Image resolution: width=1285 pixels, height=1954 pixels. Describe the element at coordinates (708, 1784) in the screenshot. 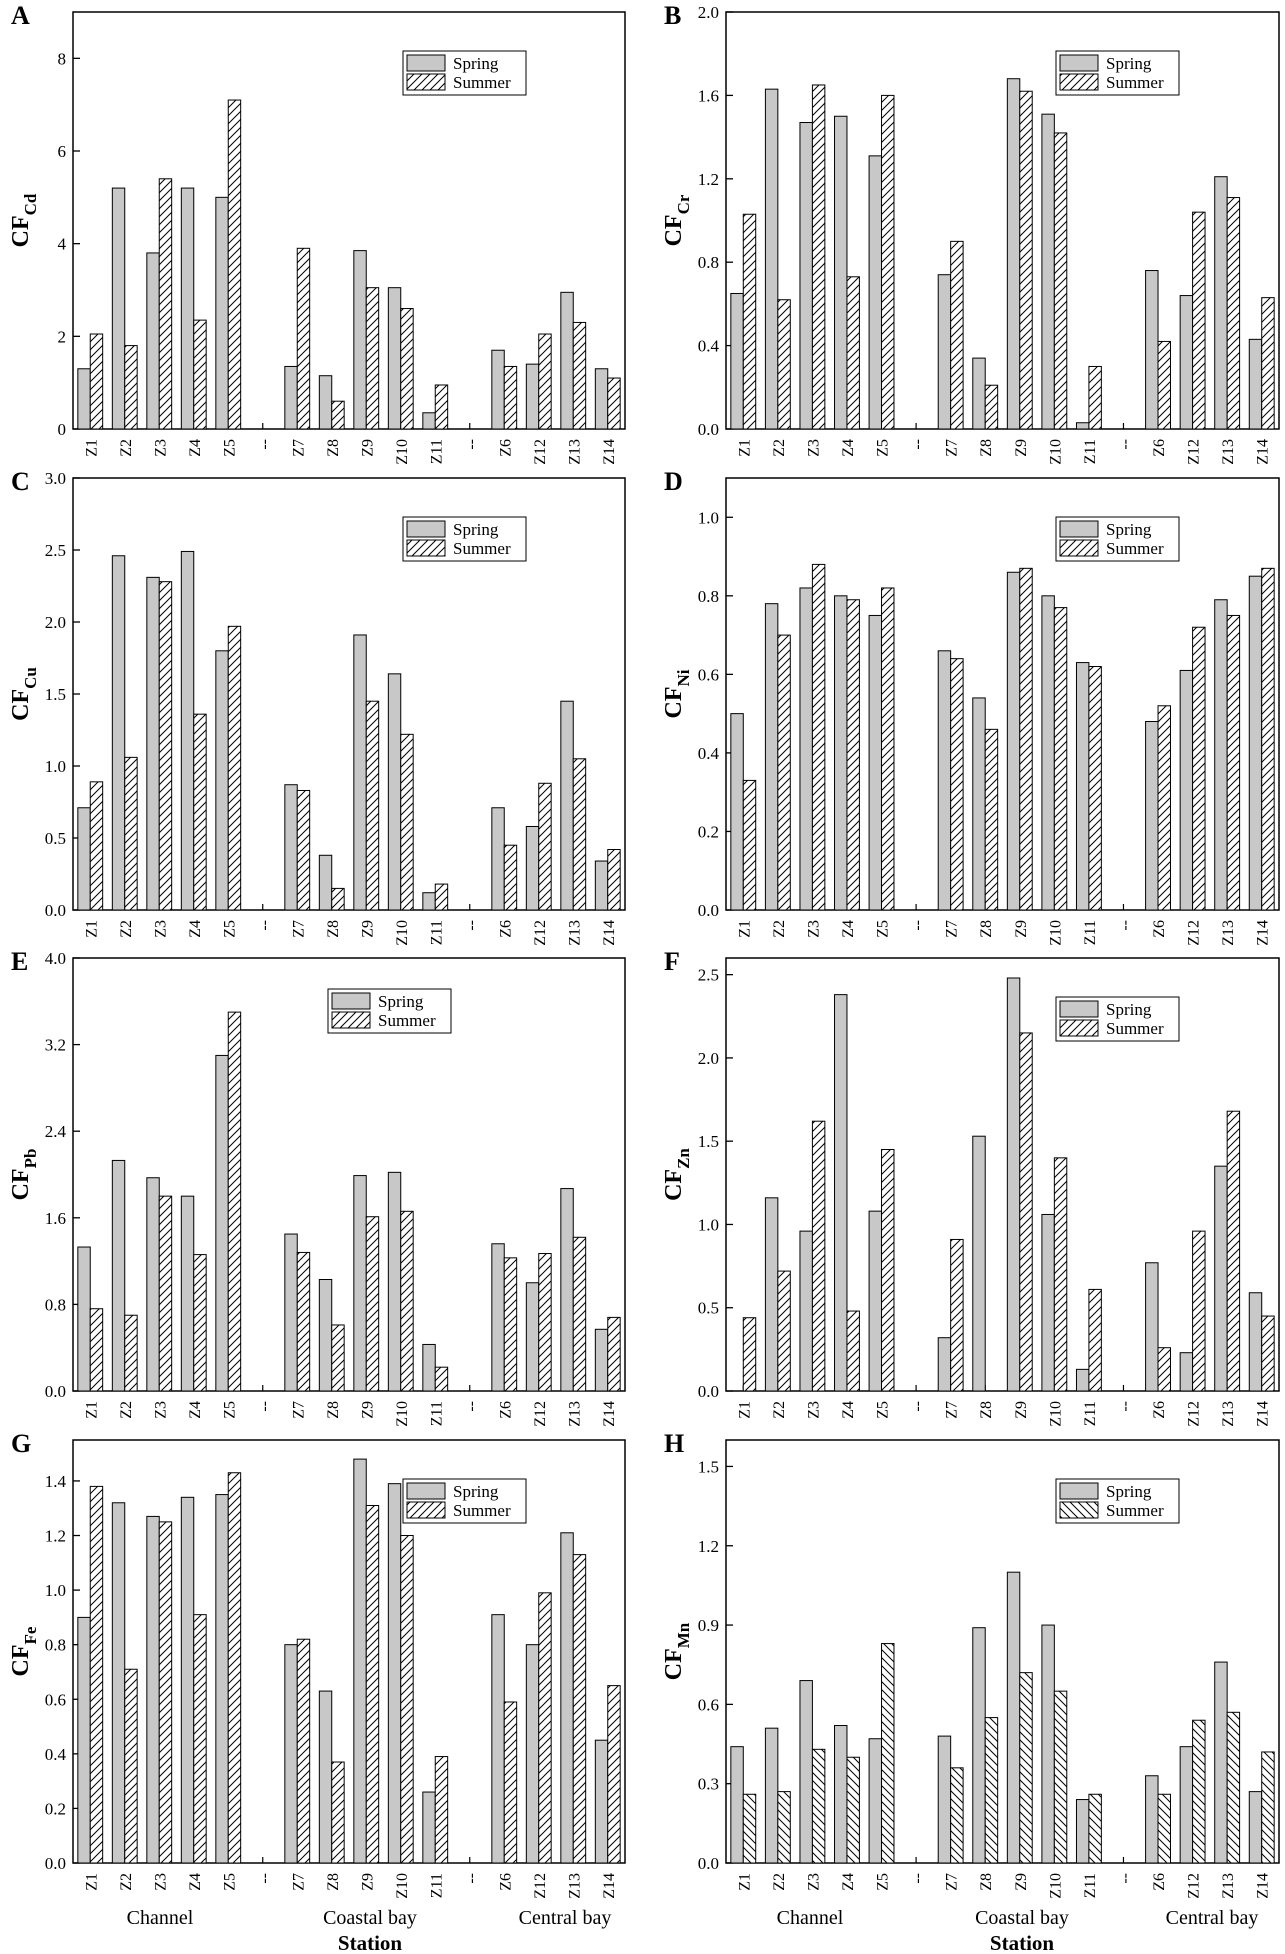

I see `y-tick-label: 0.3` at that location.